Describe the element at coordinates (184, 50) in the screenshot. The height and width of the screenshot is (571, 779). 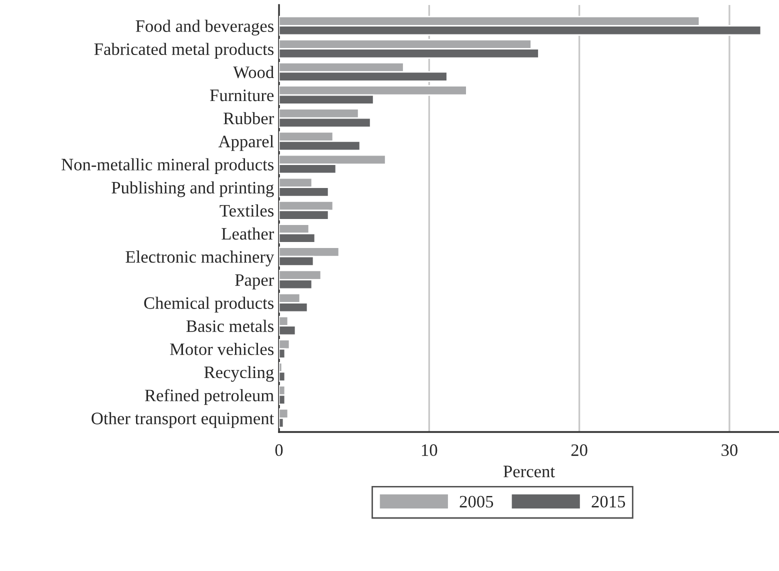
I see `y-tick-label: Fabricated metal products` at that location.